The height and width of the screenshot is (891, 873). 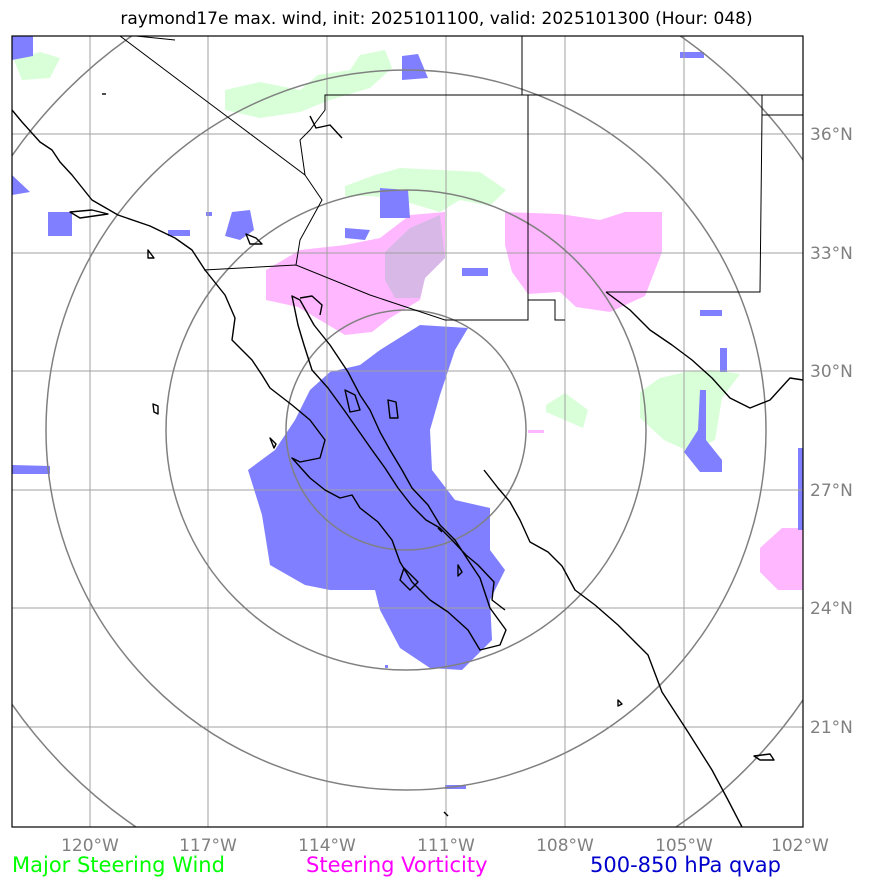 What do you see at coordinates (831, 135) in the screenshot?
I see `lat-tick-36n: 36°N` at bounding box center [831, 135].